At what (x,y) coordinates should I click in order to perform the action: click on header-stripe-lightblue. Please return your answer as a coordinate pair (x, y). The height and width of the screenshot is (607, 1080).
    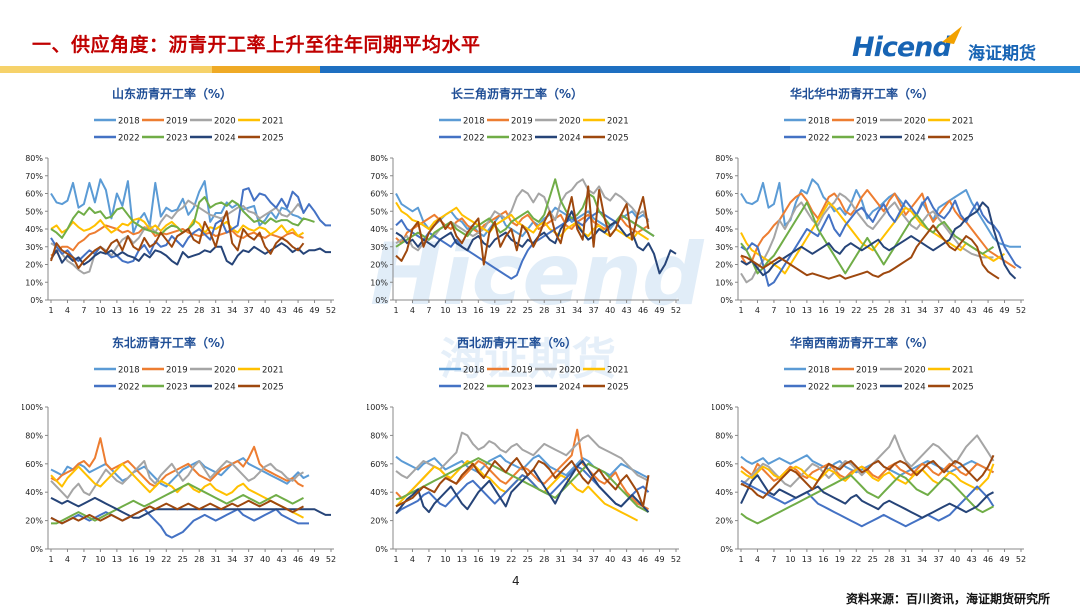
    Looking at the image, I should click on (935, 69).